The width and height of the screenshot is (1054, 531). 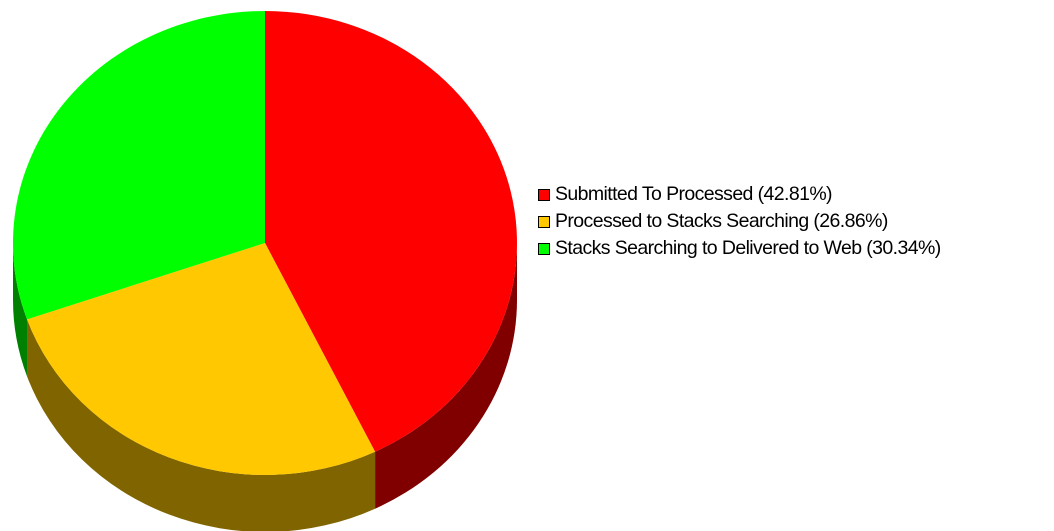 I want to click on pie-side-processed-to-stacks-searching, so click(x=201, y=425).